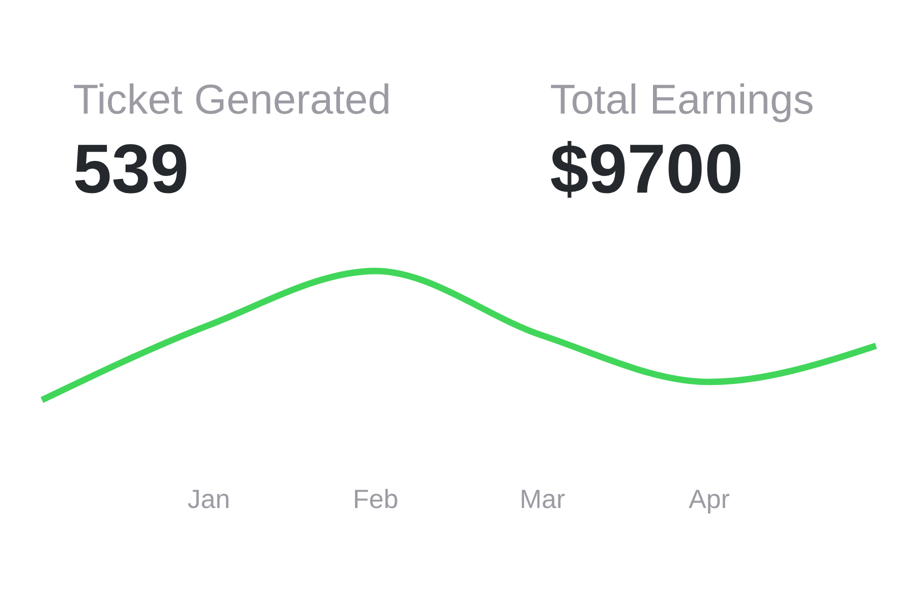  Describe the element at coordinates (645, 169) in the screenshot. I see `text: $9700` at that location.